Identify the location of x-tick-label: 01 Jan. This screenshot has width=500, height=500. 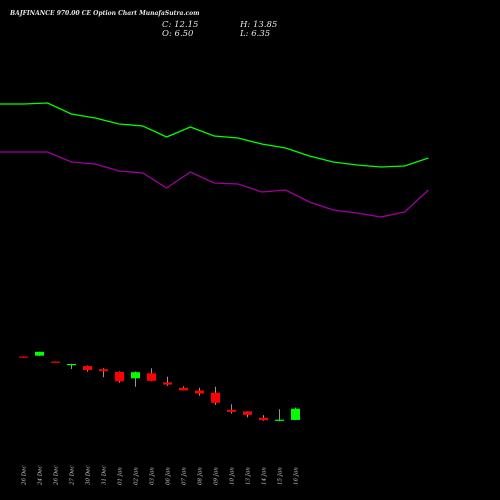
(121, 476).